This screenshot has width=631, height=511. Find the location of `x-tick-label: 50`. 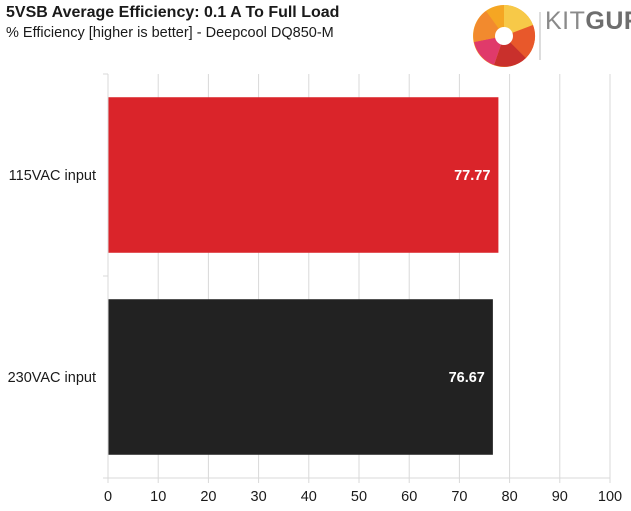

x-tick-label: 50 is located at coordinates (359, 497).